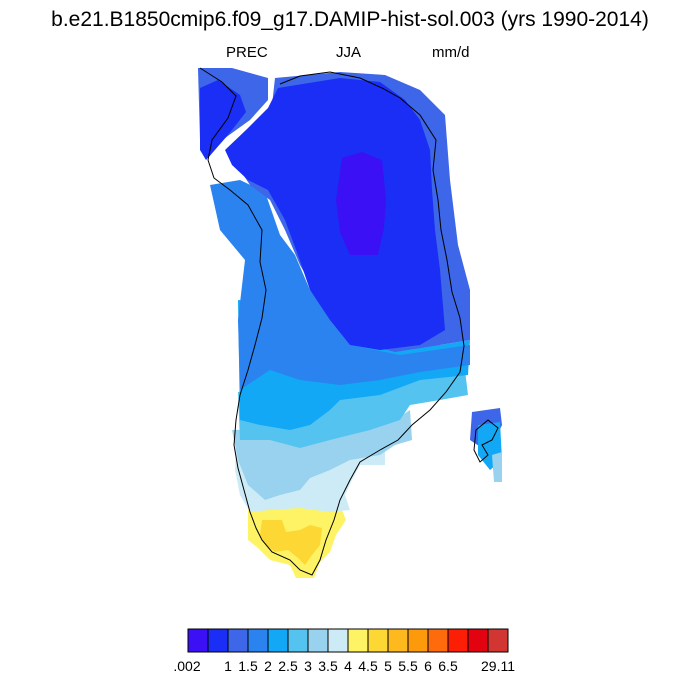 The height and width of the screenshot is (700, 700). Describe the element at coordinates (348, 666) in the screenshot. I see `colorbar-label: 4` at that location.